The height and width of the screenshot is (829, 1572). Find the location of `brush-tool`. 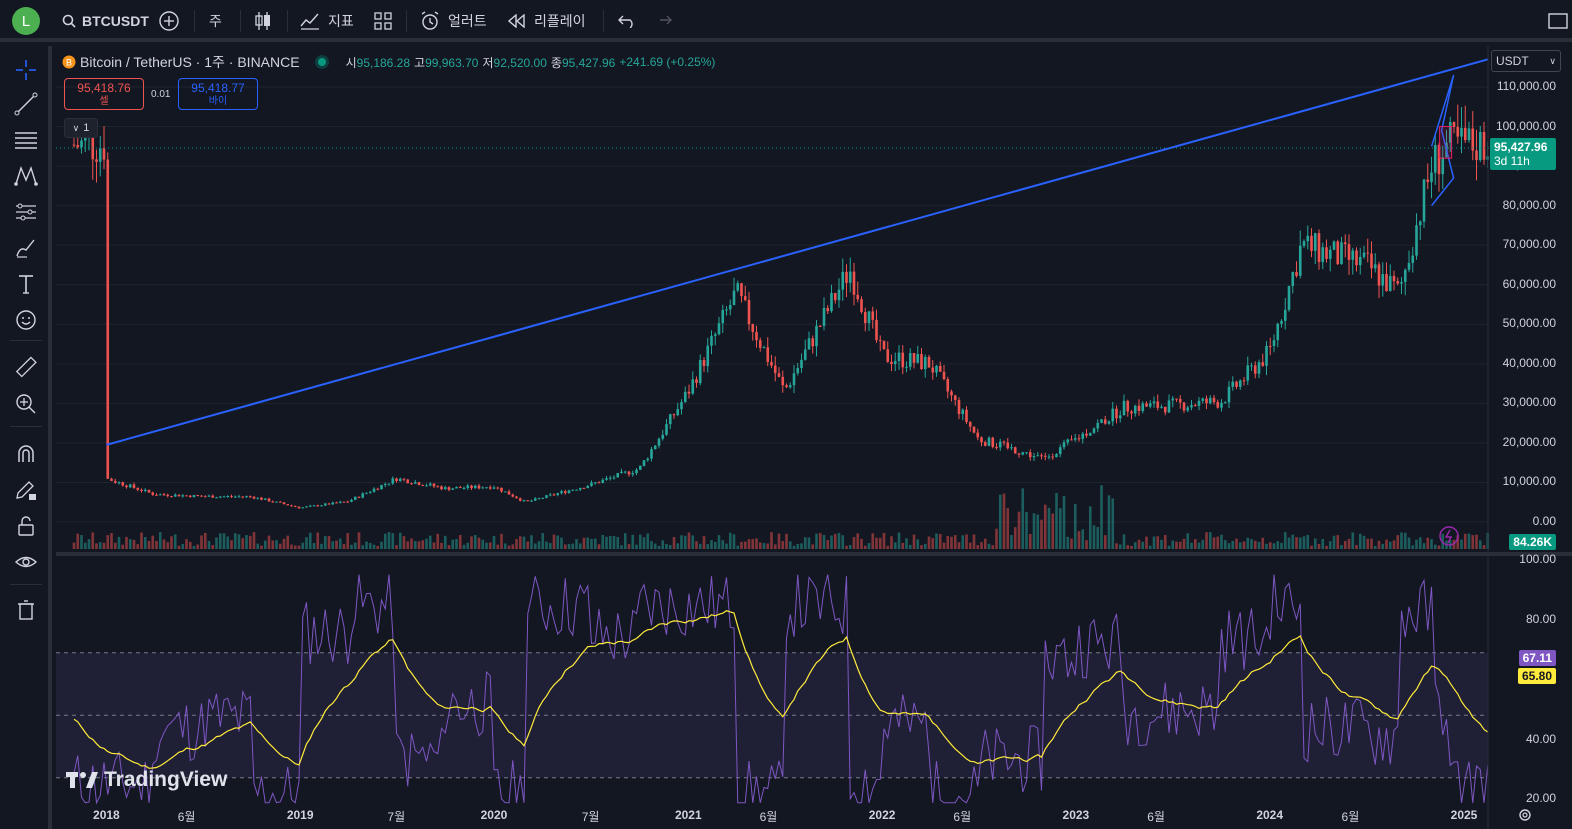

brush-tool is located at coordinates (26, 248).